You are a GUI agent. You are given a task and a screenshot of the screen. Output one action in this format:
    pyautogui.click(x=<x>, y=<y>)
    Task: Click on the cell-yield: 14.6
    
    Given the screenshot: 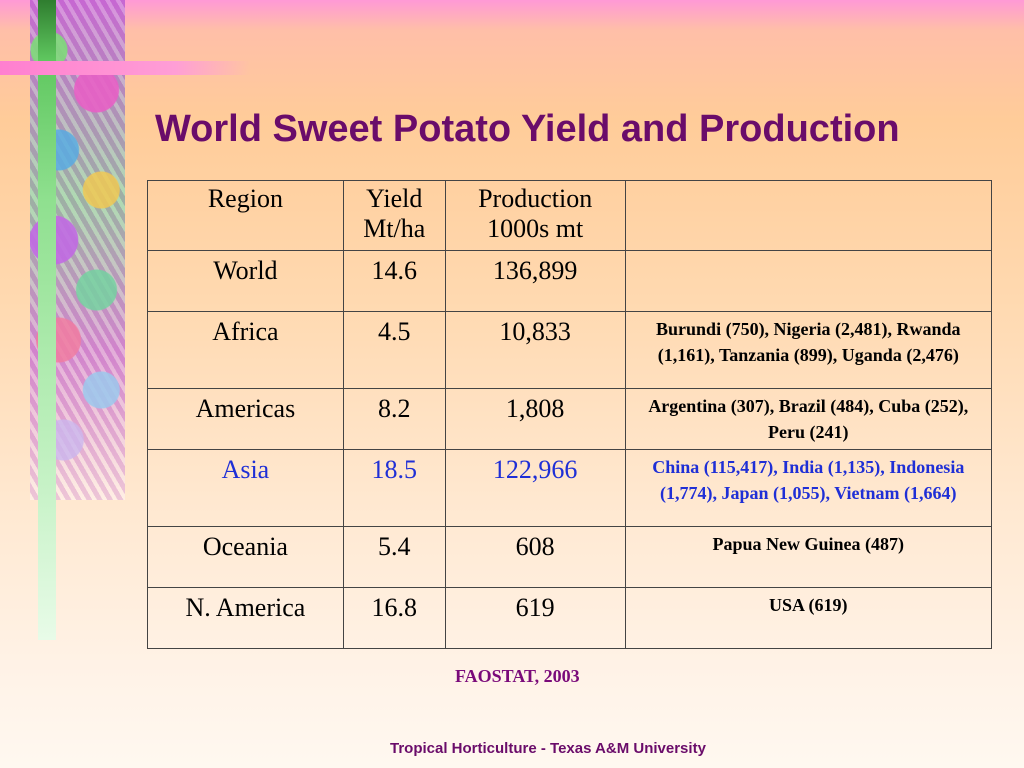 What is the action you would take?
    pyautogui.click(x=394, y=281)
    